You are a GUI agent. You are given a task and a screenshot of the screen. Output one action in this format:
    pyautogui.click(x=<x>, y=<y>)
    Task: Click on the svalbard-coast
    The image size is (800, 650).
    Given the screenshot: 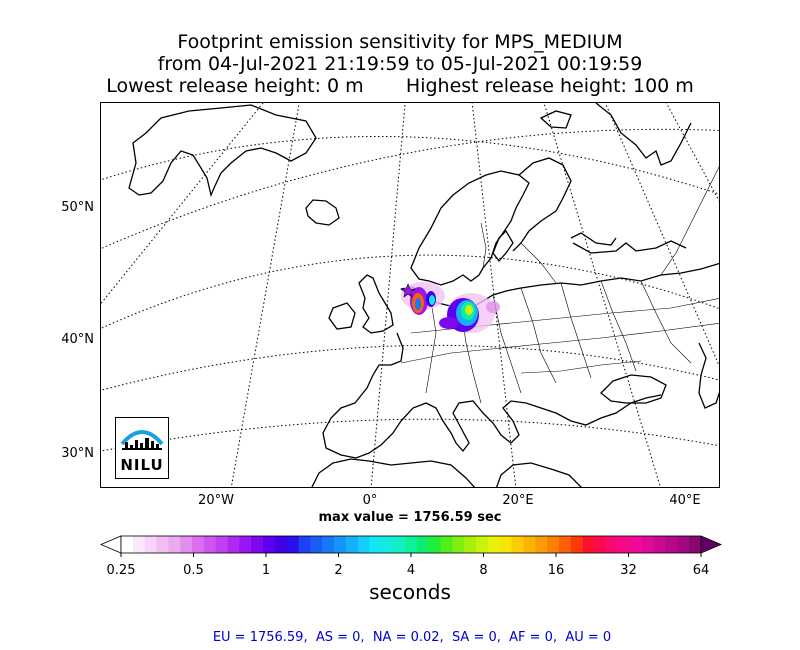 What is the action you would take?
    pyautogui.click(x=555, y=119)
    